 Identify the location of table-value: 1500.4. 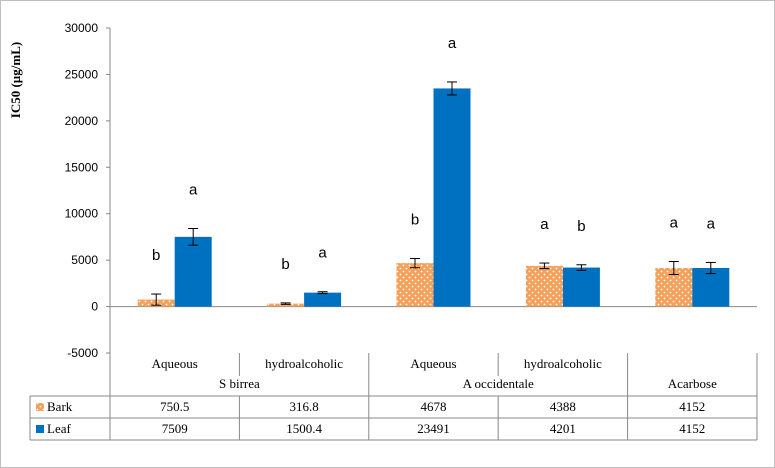
(304, 428).